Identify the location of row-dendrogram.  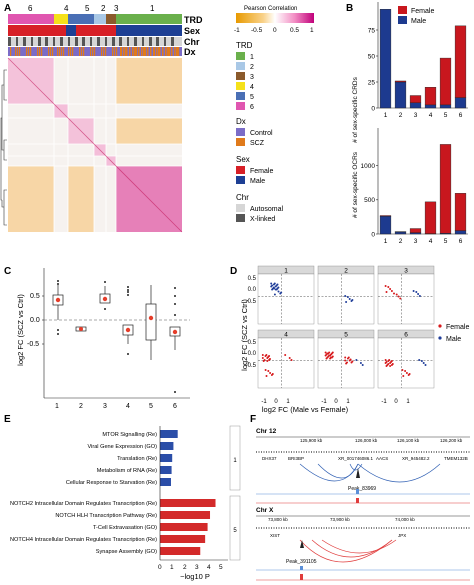
(3, 147).